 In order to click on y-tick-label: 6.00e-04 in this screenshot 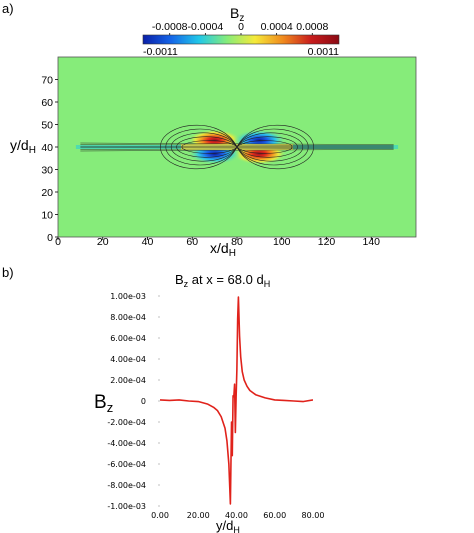, I will do `click(128, 338)`.